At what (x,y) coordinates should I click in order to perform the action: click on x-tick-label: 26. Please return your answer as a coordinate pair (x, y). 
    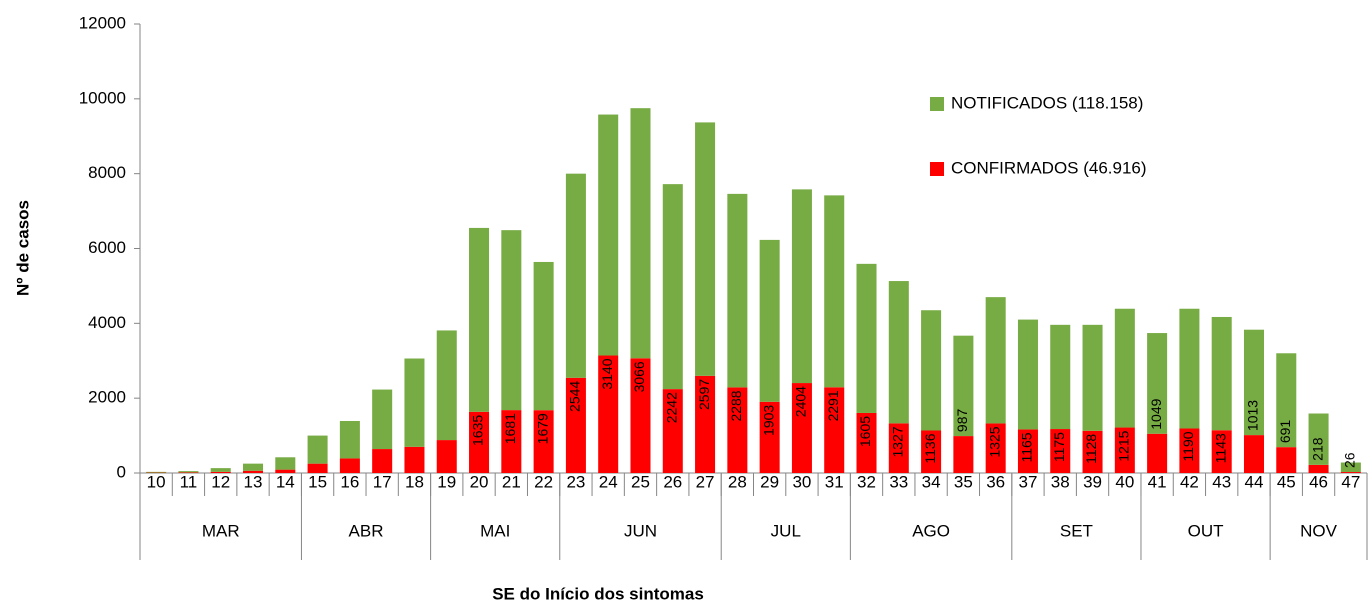
    Looking at the image, I should click on (672, 481).